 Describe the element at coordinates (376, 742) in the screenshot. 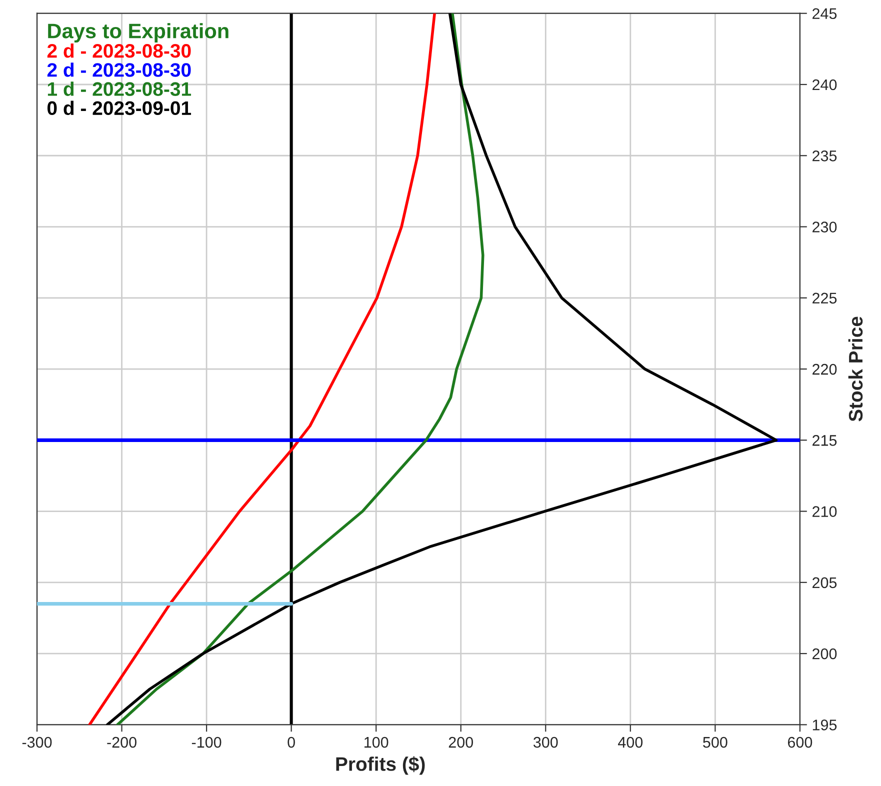

I see `x-tick-label: 100` at that location.